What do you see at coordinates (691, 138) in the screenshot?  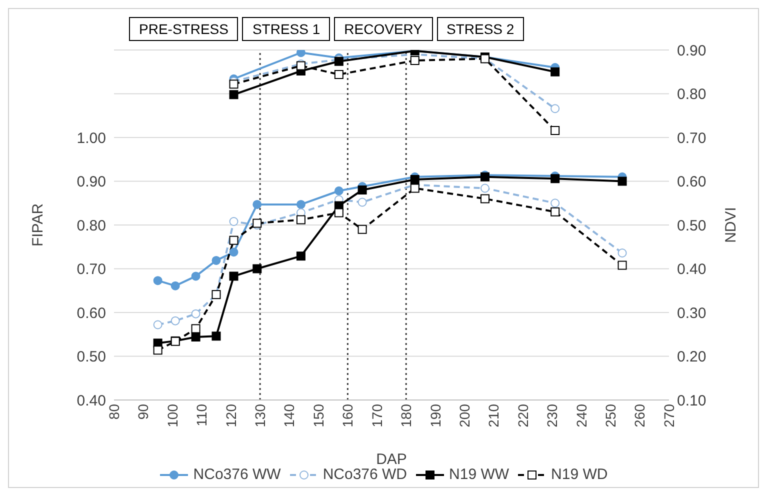 I see `y2-tick-label: 0.70` at bounding box center [691, 138].